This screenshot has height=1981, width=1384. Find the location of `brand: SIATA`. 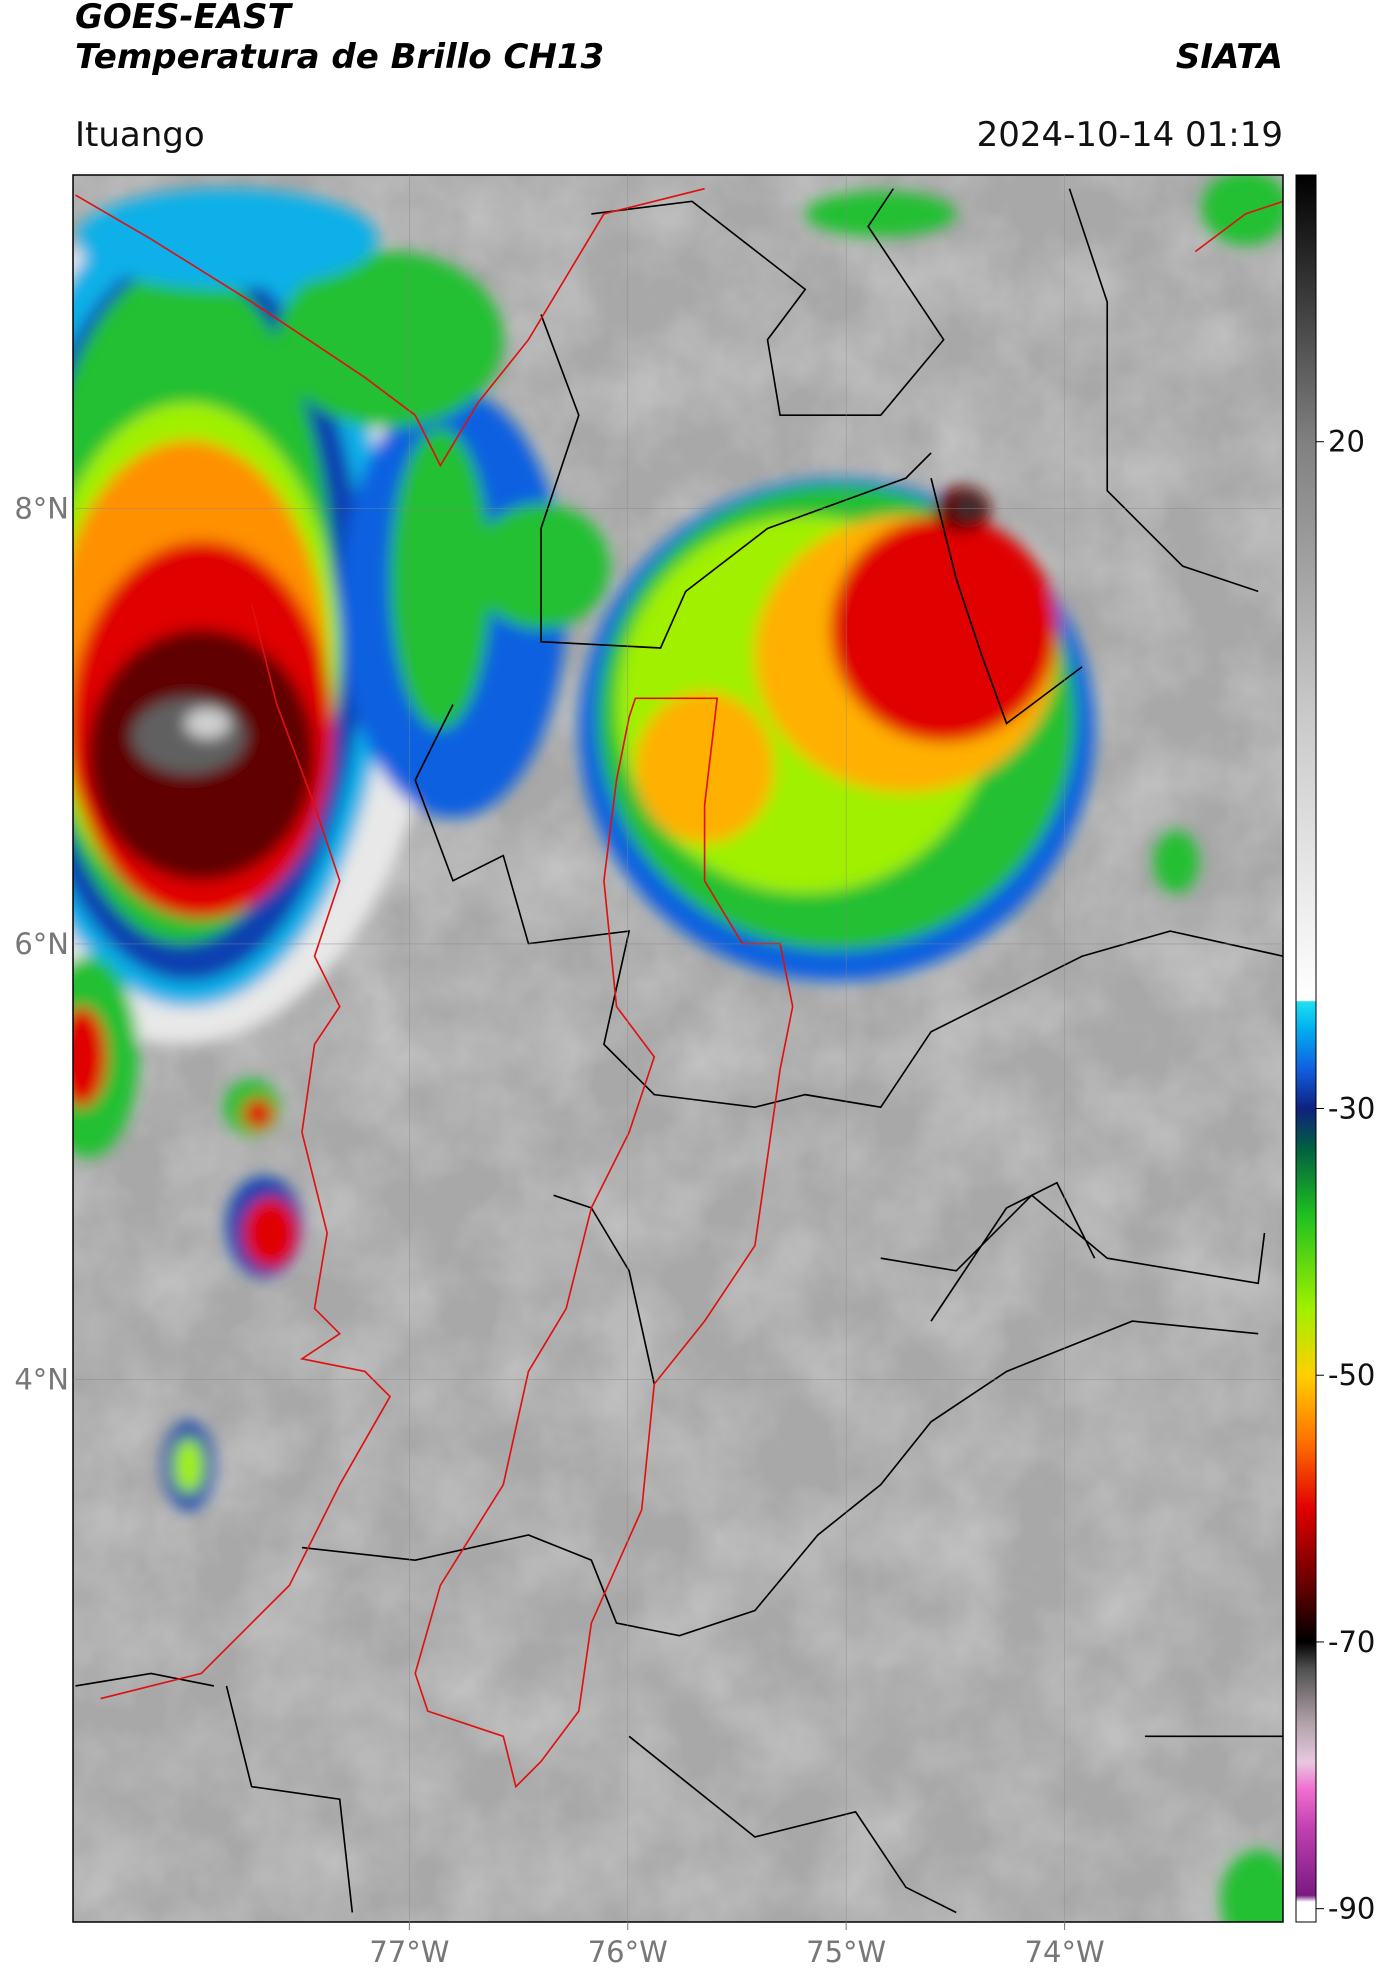

brand: SIATA is located at coordinates (1229, 57).